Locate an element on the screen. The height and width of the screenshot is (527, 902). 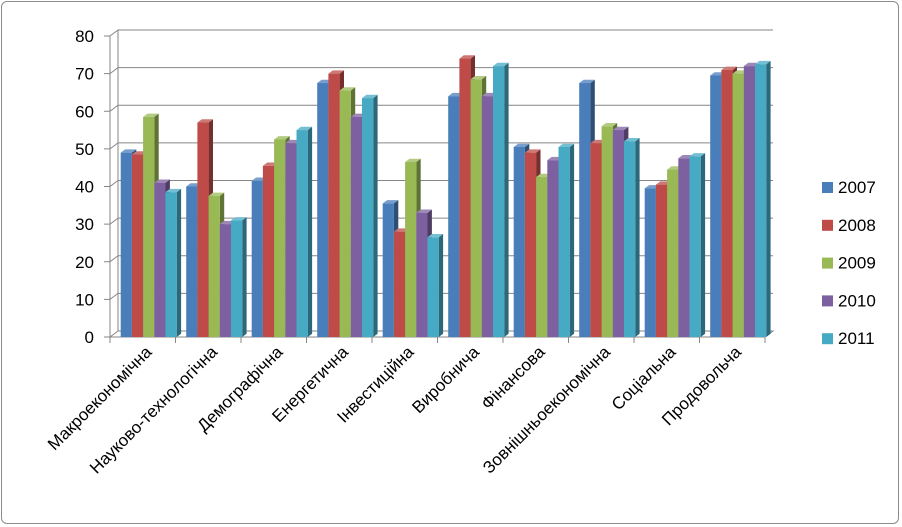
y-tick-label: 80 is located at coordinates (84, 36).